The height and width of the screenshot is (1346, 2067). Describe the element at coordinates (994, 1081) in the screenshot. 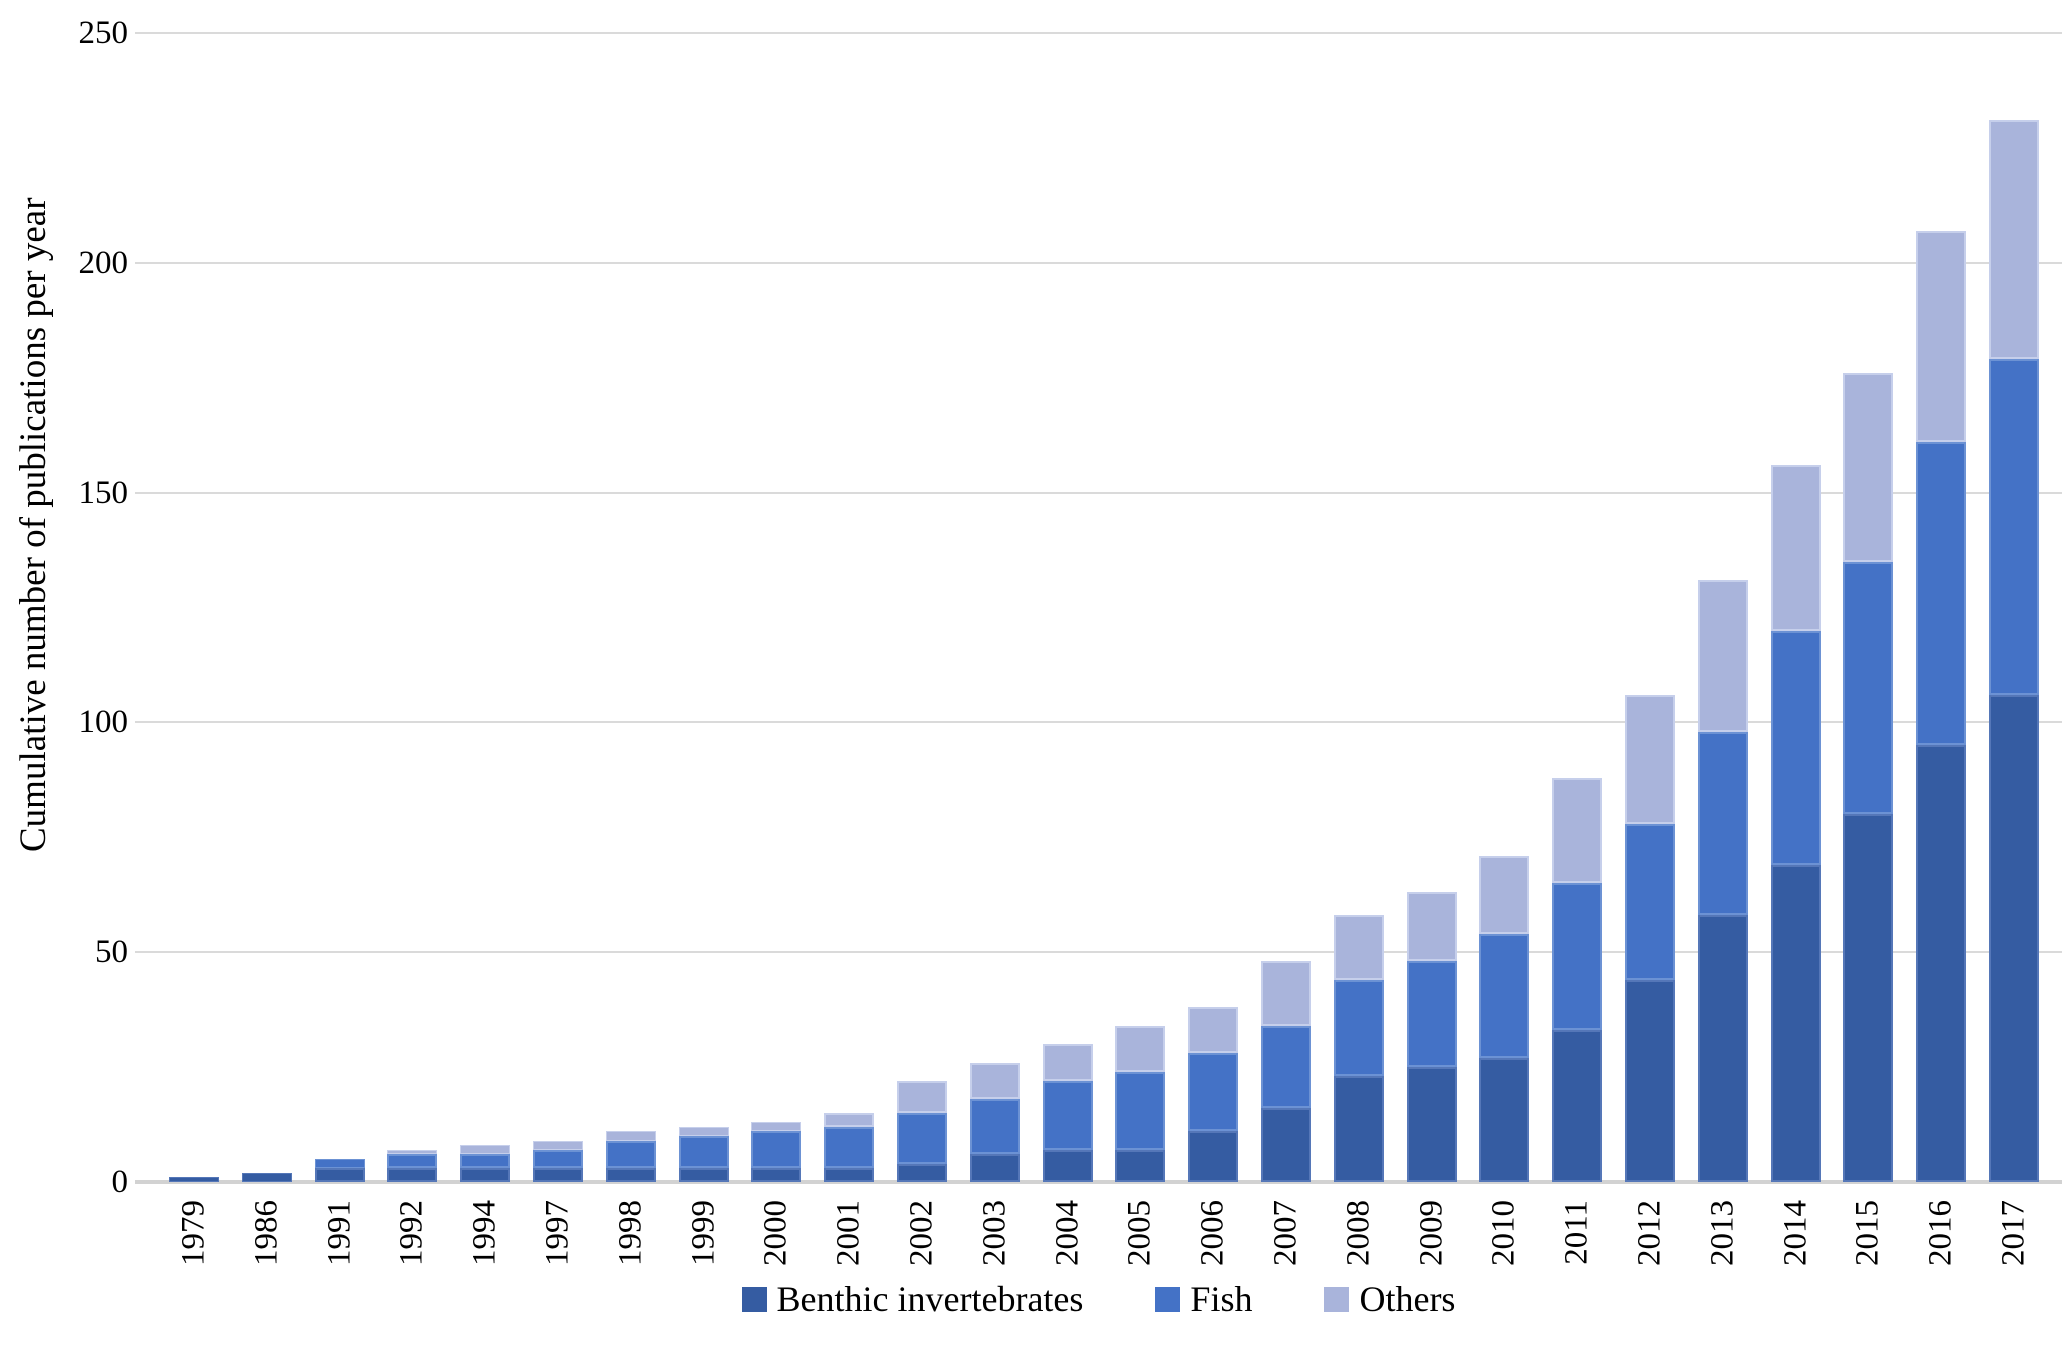

I see `segment-others-2003` at that location.